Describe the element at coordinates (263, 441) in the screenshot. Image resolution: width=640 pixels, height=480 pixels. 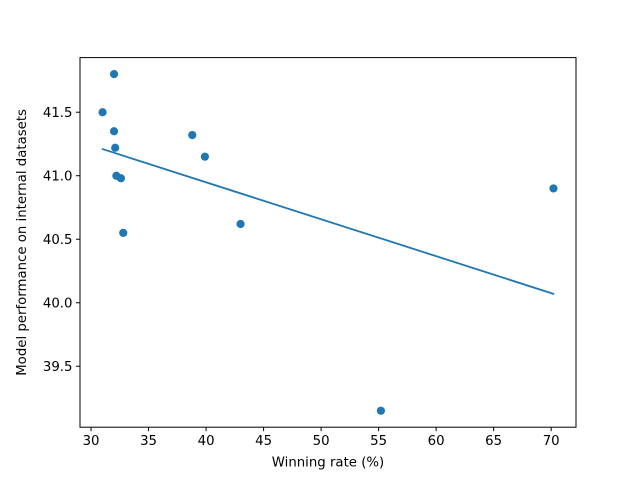
I see `x-tick-label: 45` at that location.